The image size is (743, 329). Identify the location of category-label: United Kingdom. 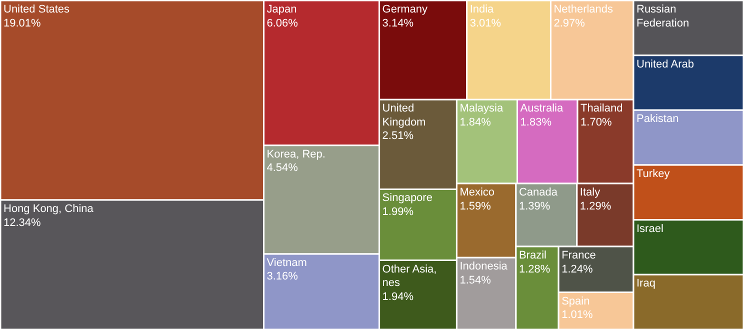
(404, 115).